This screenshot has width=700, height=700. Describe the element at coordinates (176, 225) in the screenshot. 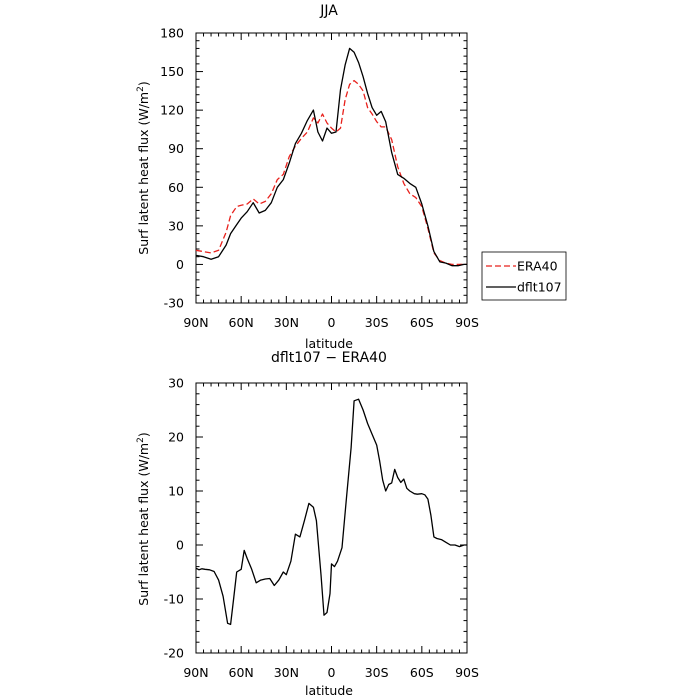

I see `top-y-tick-label: 30` at that location.